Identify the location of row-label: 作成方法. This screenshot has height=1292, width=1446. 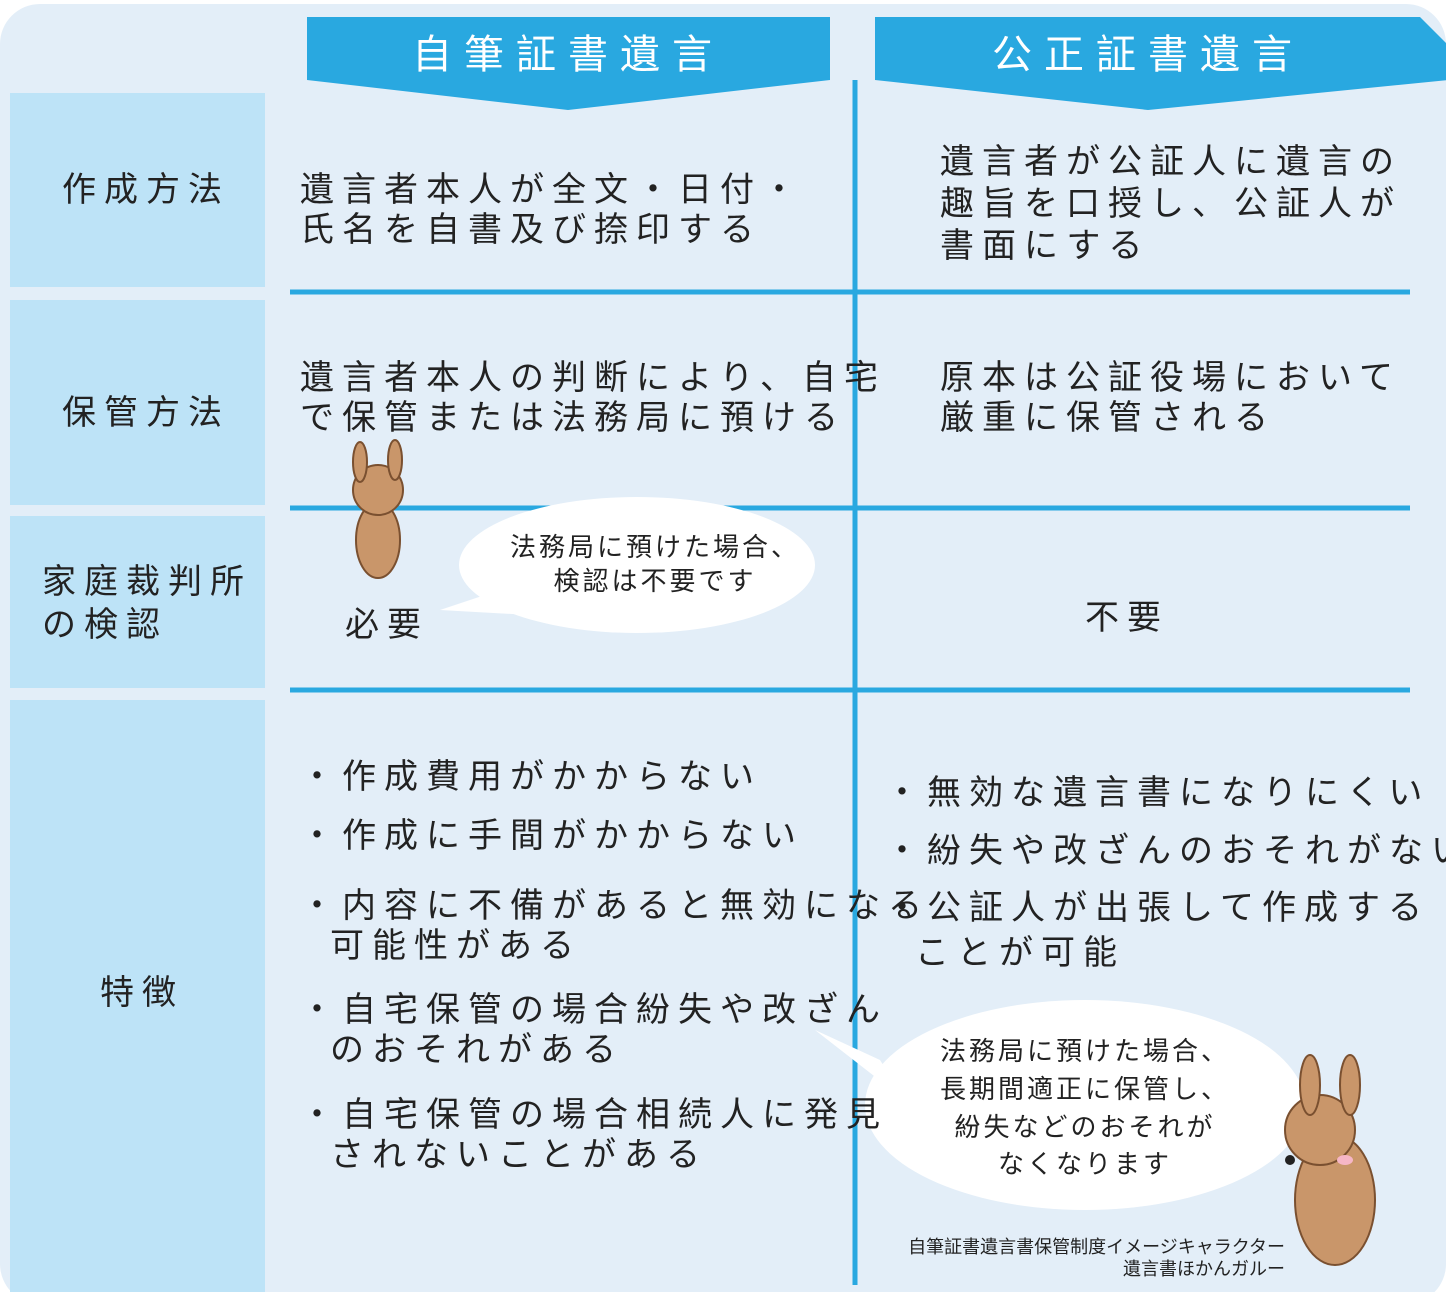
(146, 190).